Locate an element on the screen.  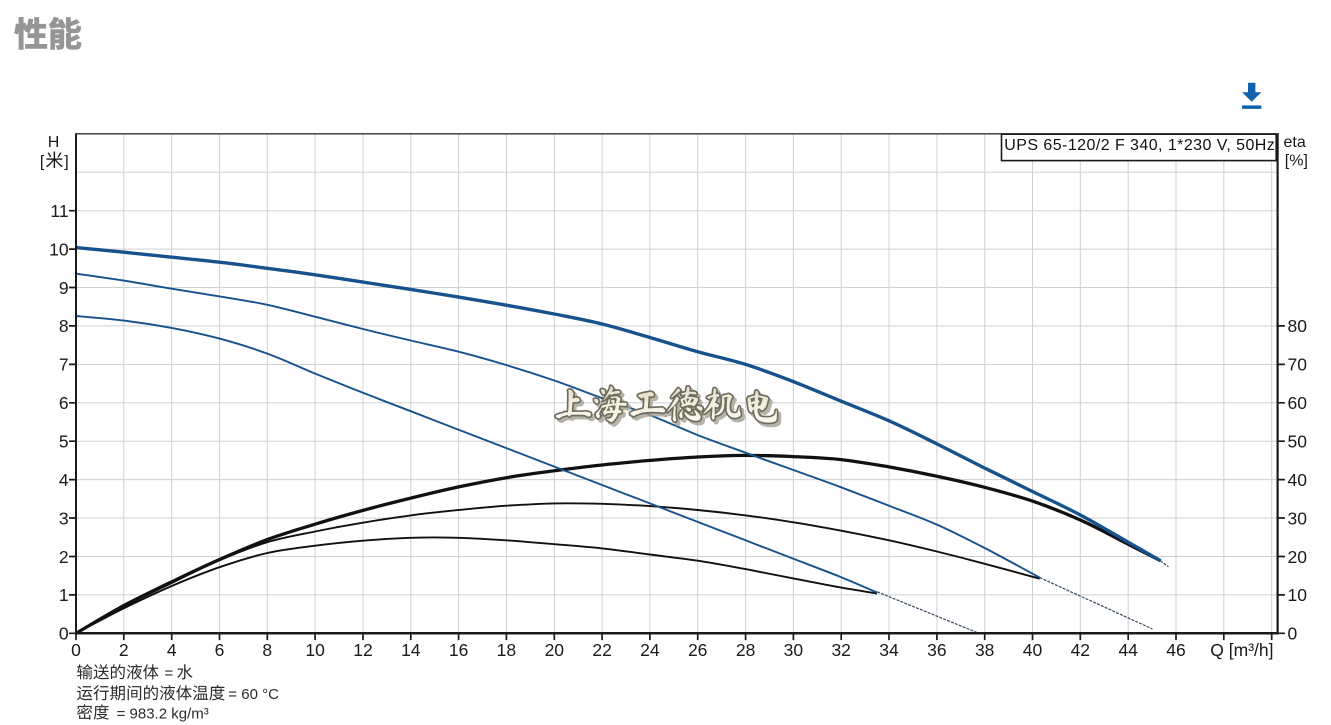
svg-text: 12 is located at coordinates (362, 650).